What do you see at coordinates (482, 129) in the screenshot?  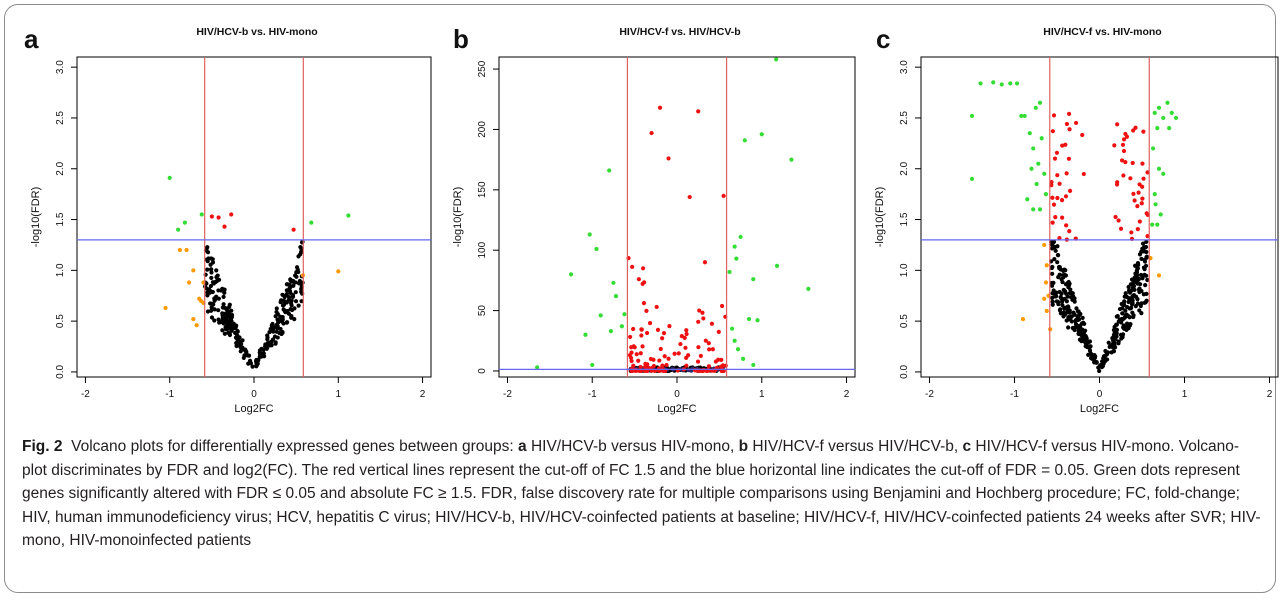 I see `y-tick-label: 200` at bounding box center [482, 129].